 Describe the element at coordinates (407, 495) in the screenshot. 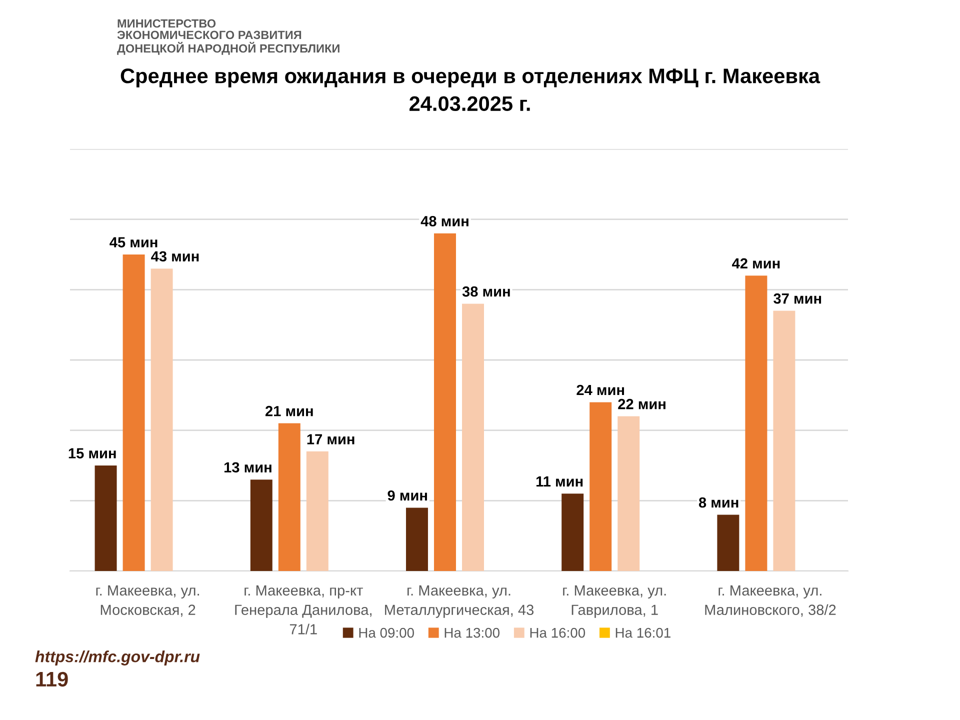

I see `data-label: 9 мин` at that location.